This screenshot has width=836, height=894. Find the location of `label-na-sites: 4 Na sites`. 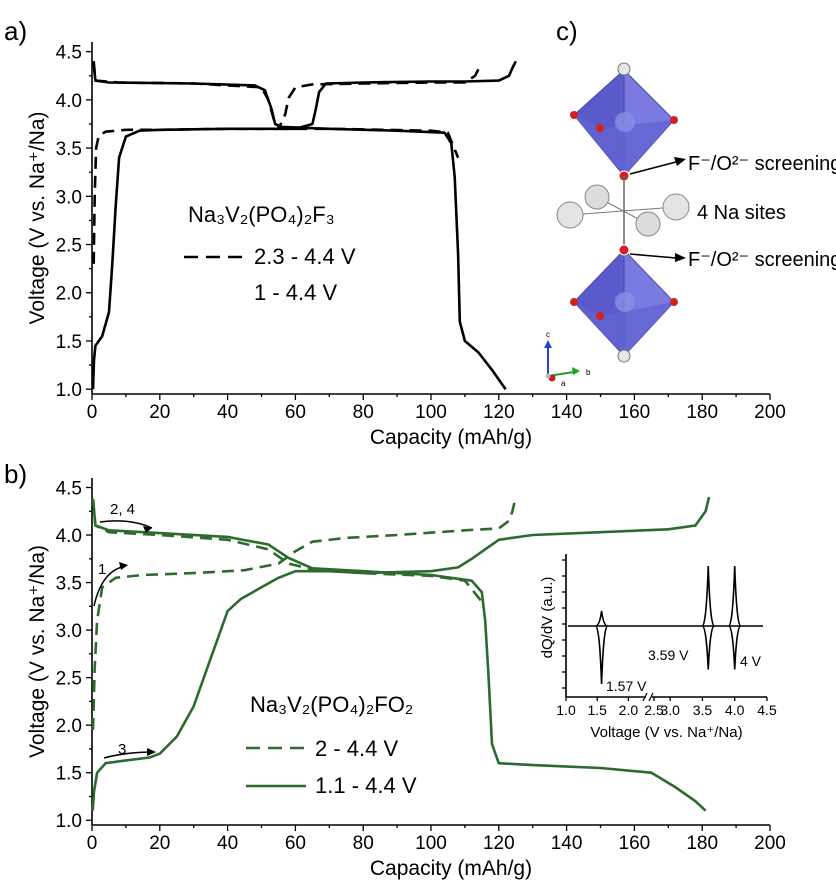

label-na-sites: 4 Na sites is located at coordinates (741, 213).